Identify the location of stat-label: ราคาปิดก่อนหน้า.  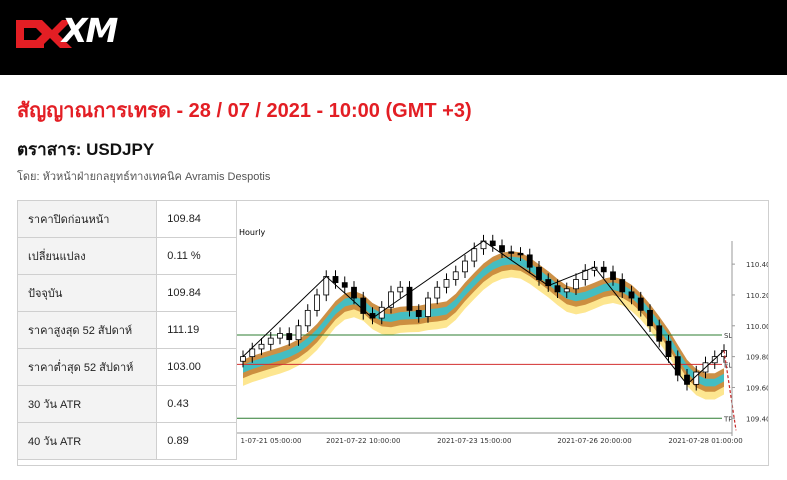
(87, 219).